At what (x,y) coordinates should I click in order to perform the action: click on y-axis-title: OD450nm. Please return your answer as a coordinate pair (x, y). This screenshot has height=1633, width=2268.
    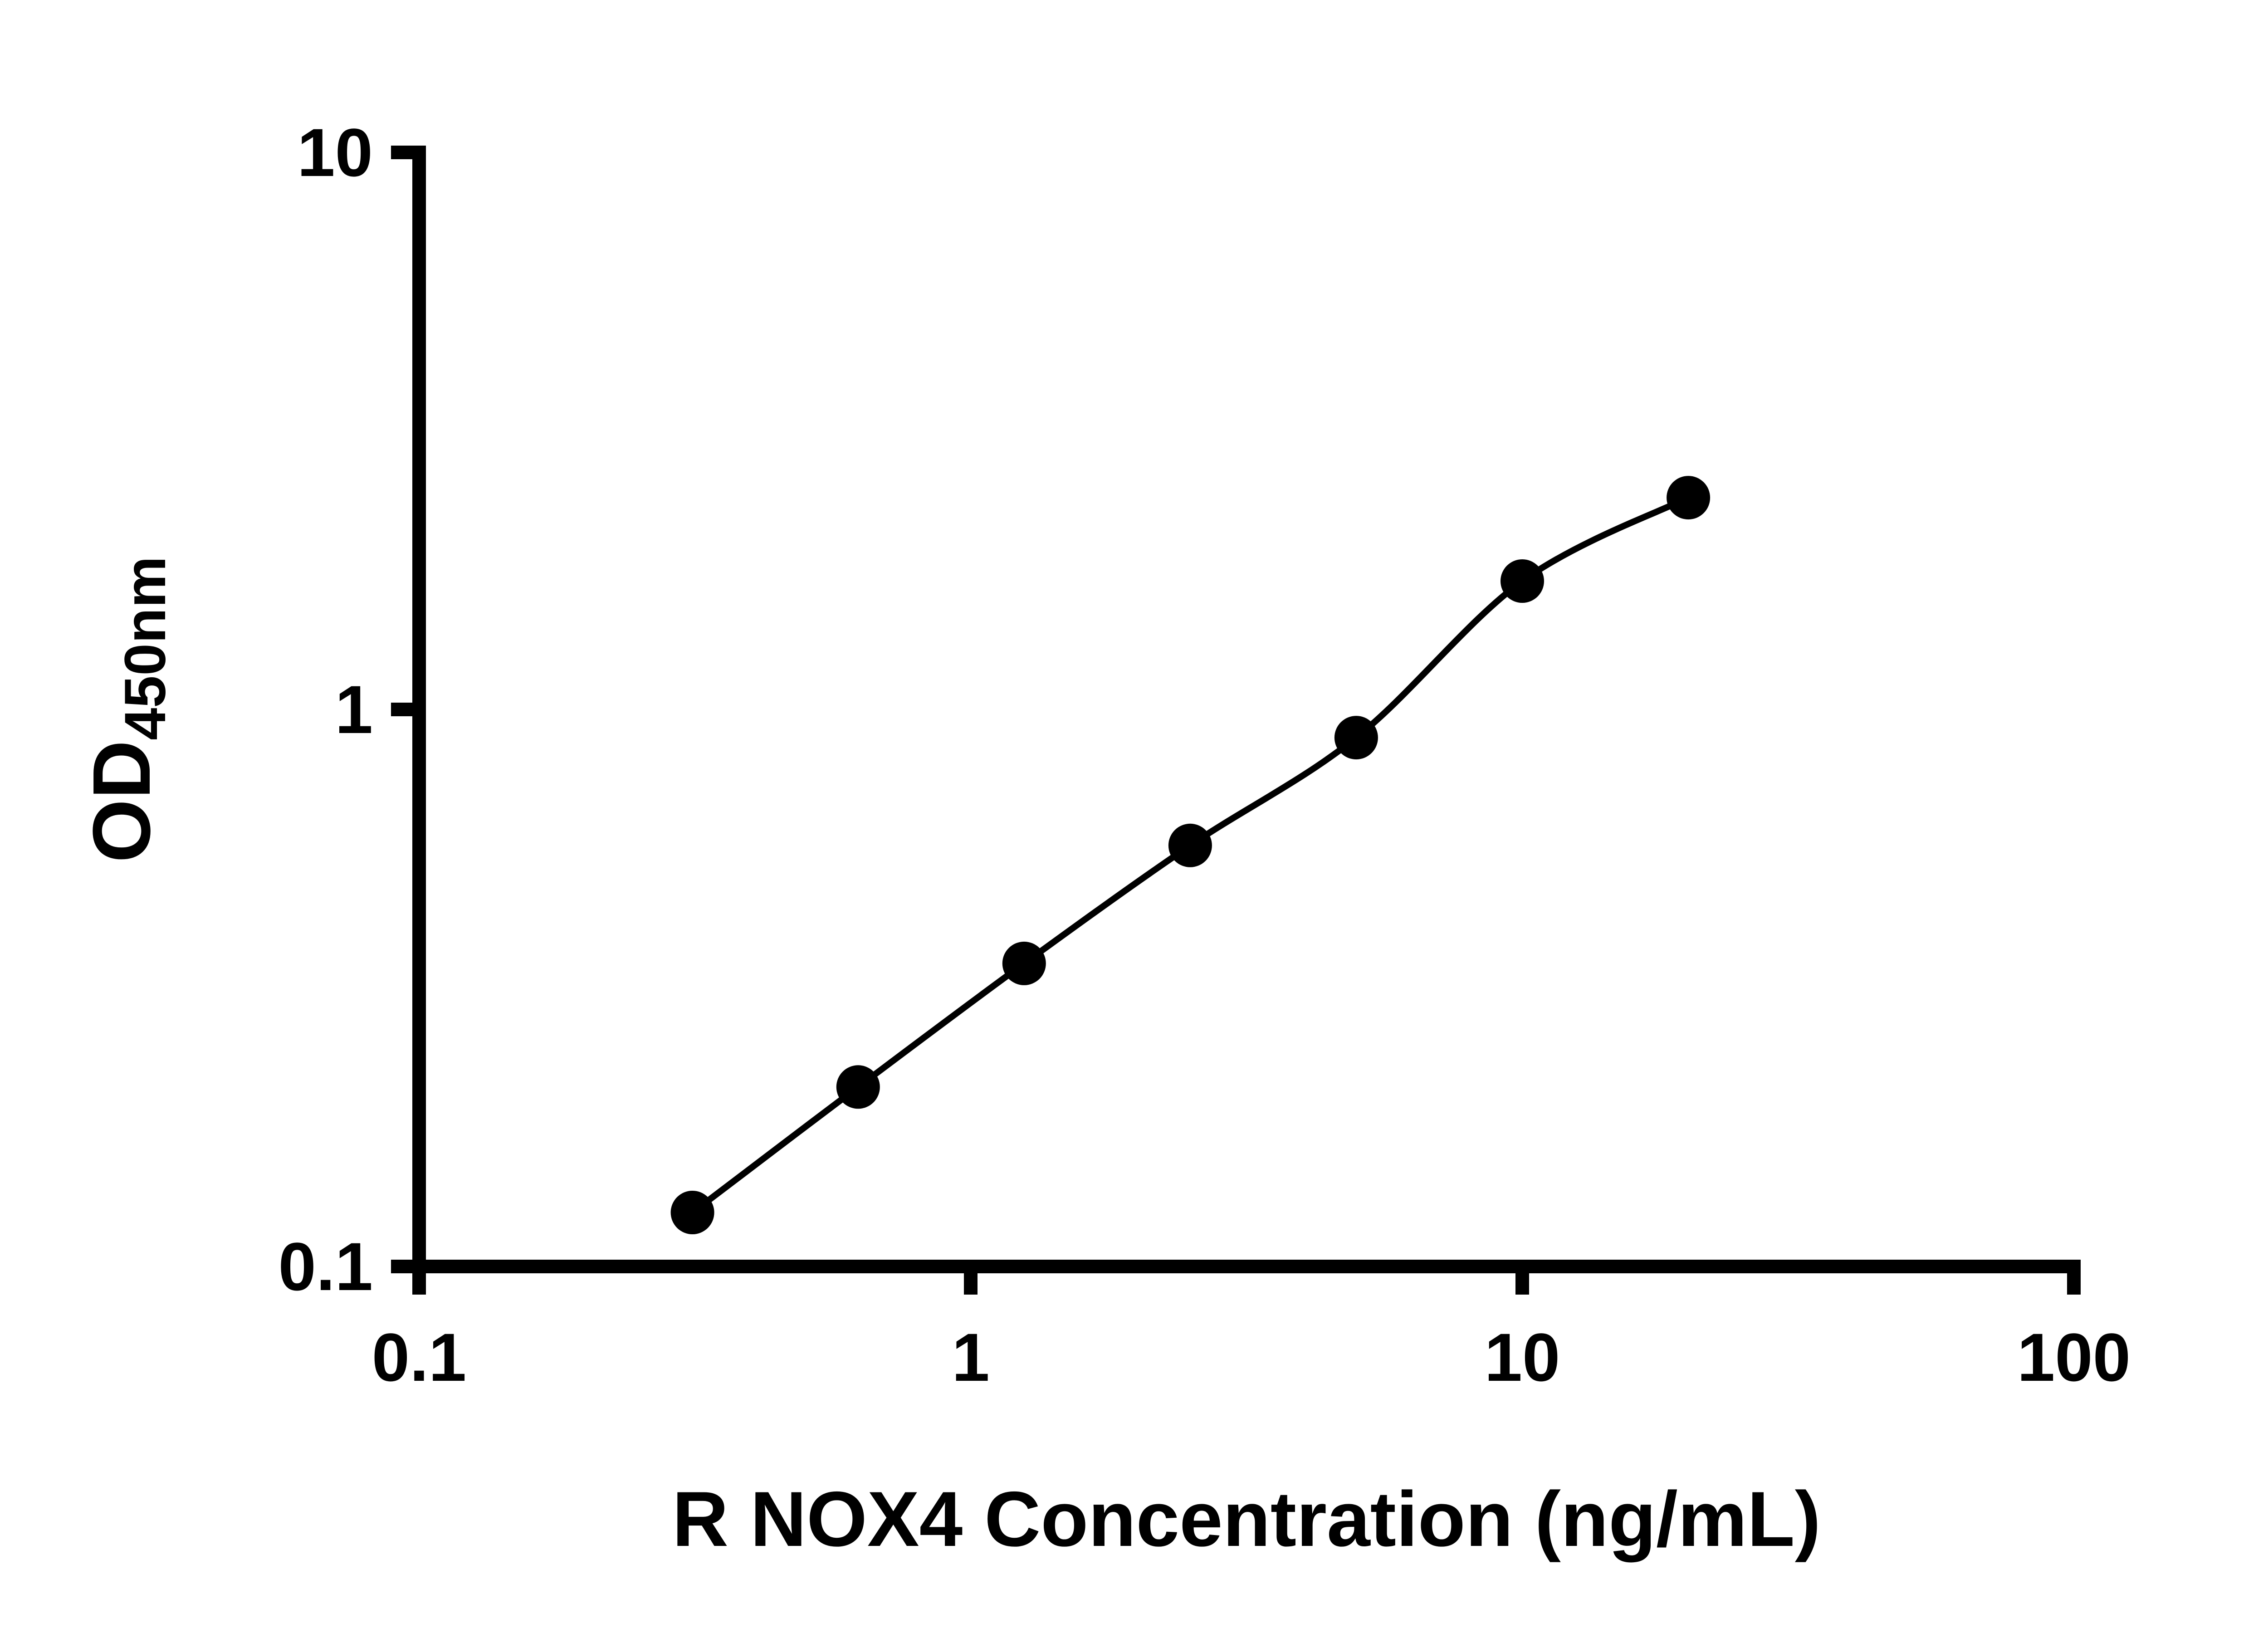
    Looking at the image, I should click on (127, 709).